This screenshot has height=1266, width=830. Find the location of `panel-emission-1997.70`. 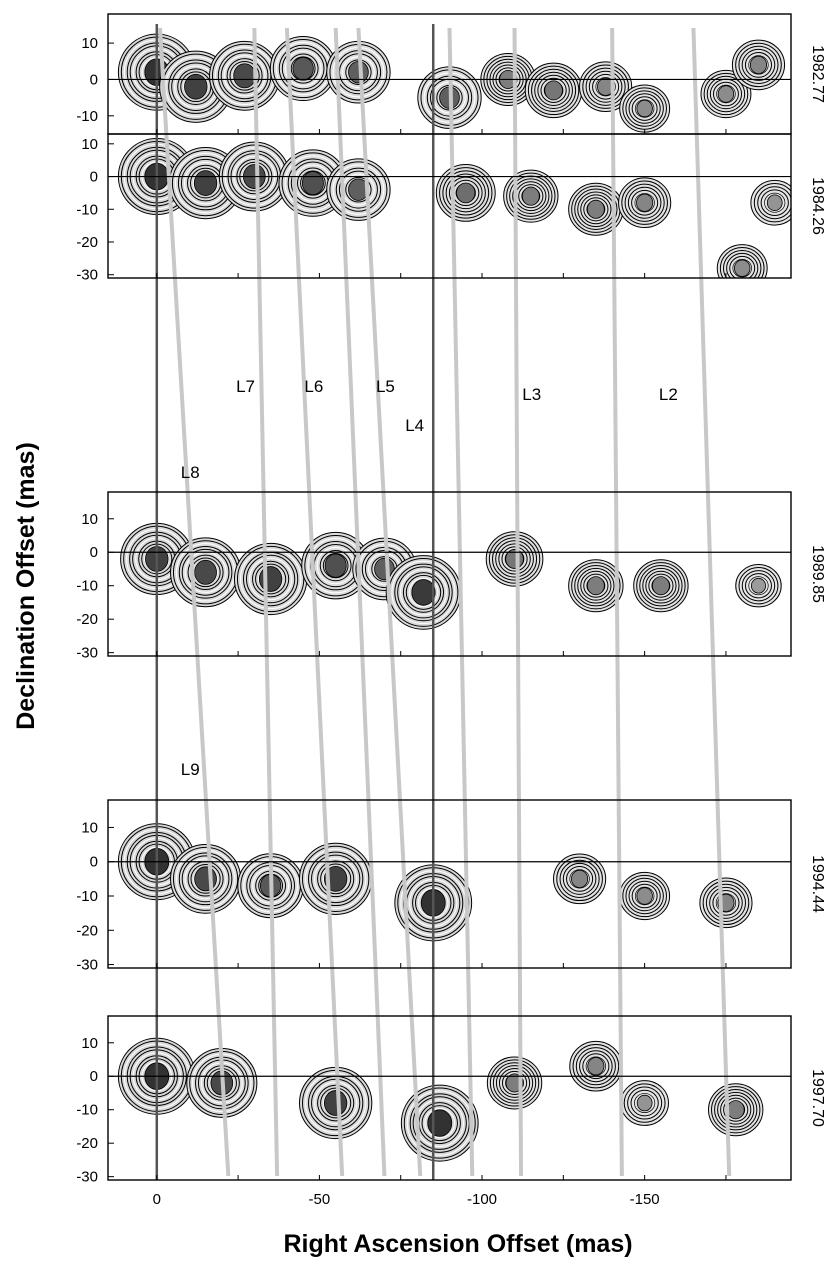

panel-emission-1997.70 is located at coordinates (449, 1098).